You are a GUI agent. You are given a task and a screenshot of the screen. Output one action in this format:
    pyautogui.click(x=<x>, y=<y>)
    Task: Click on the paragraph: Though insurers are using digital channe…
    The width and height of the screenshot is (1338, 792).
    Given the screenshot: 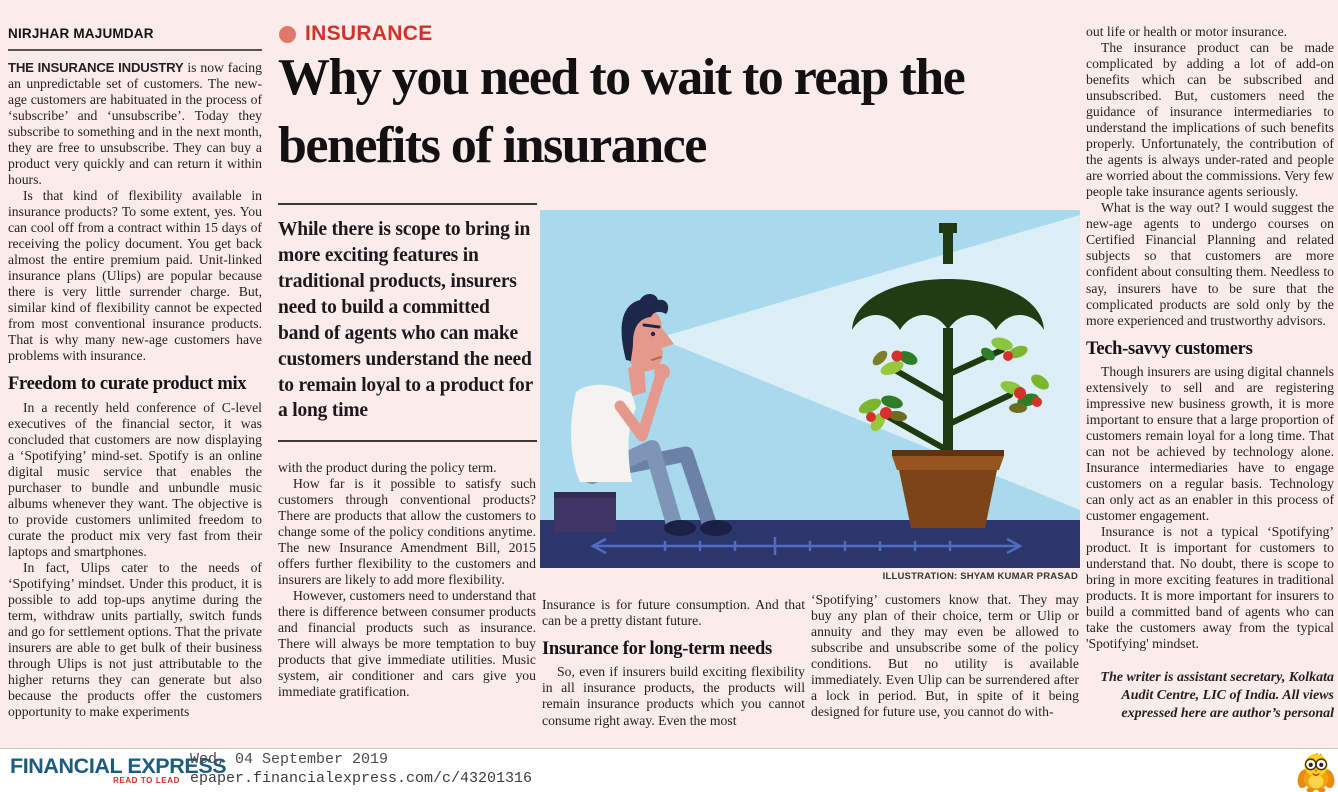 What is the action you would take?
    pyautogui.click(x=1210, y=443)
    